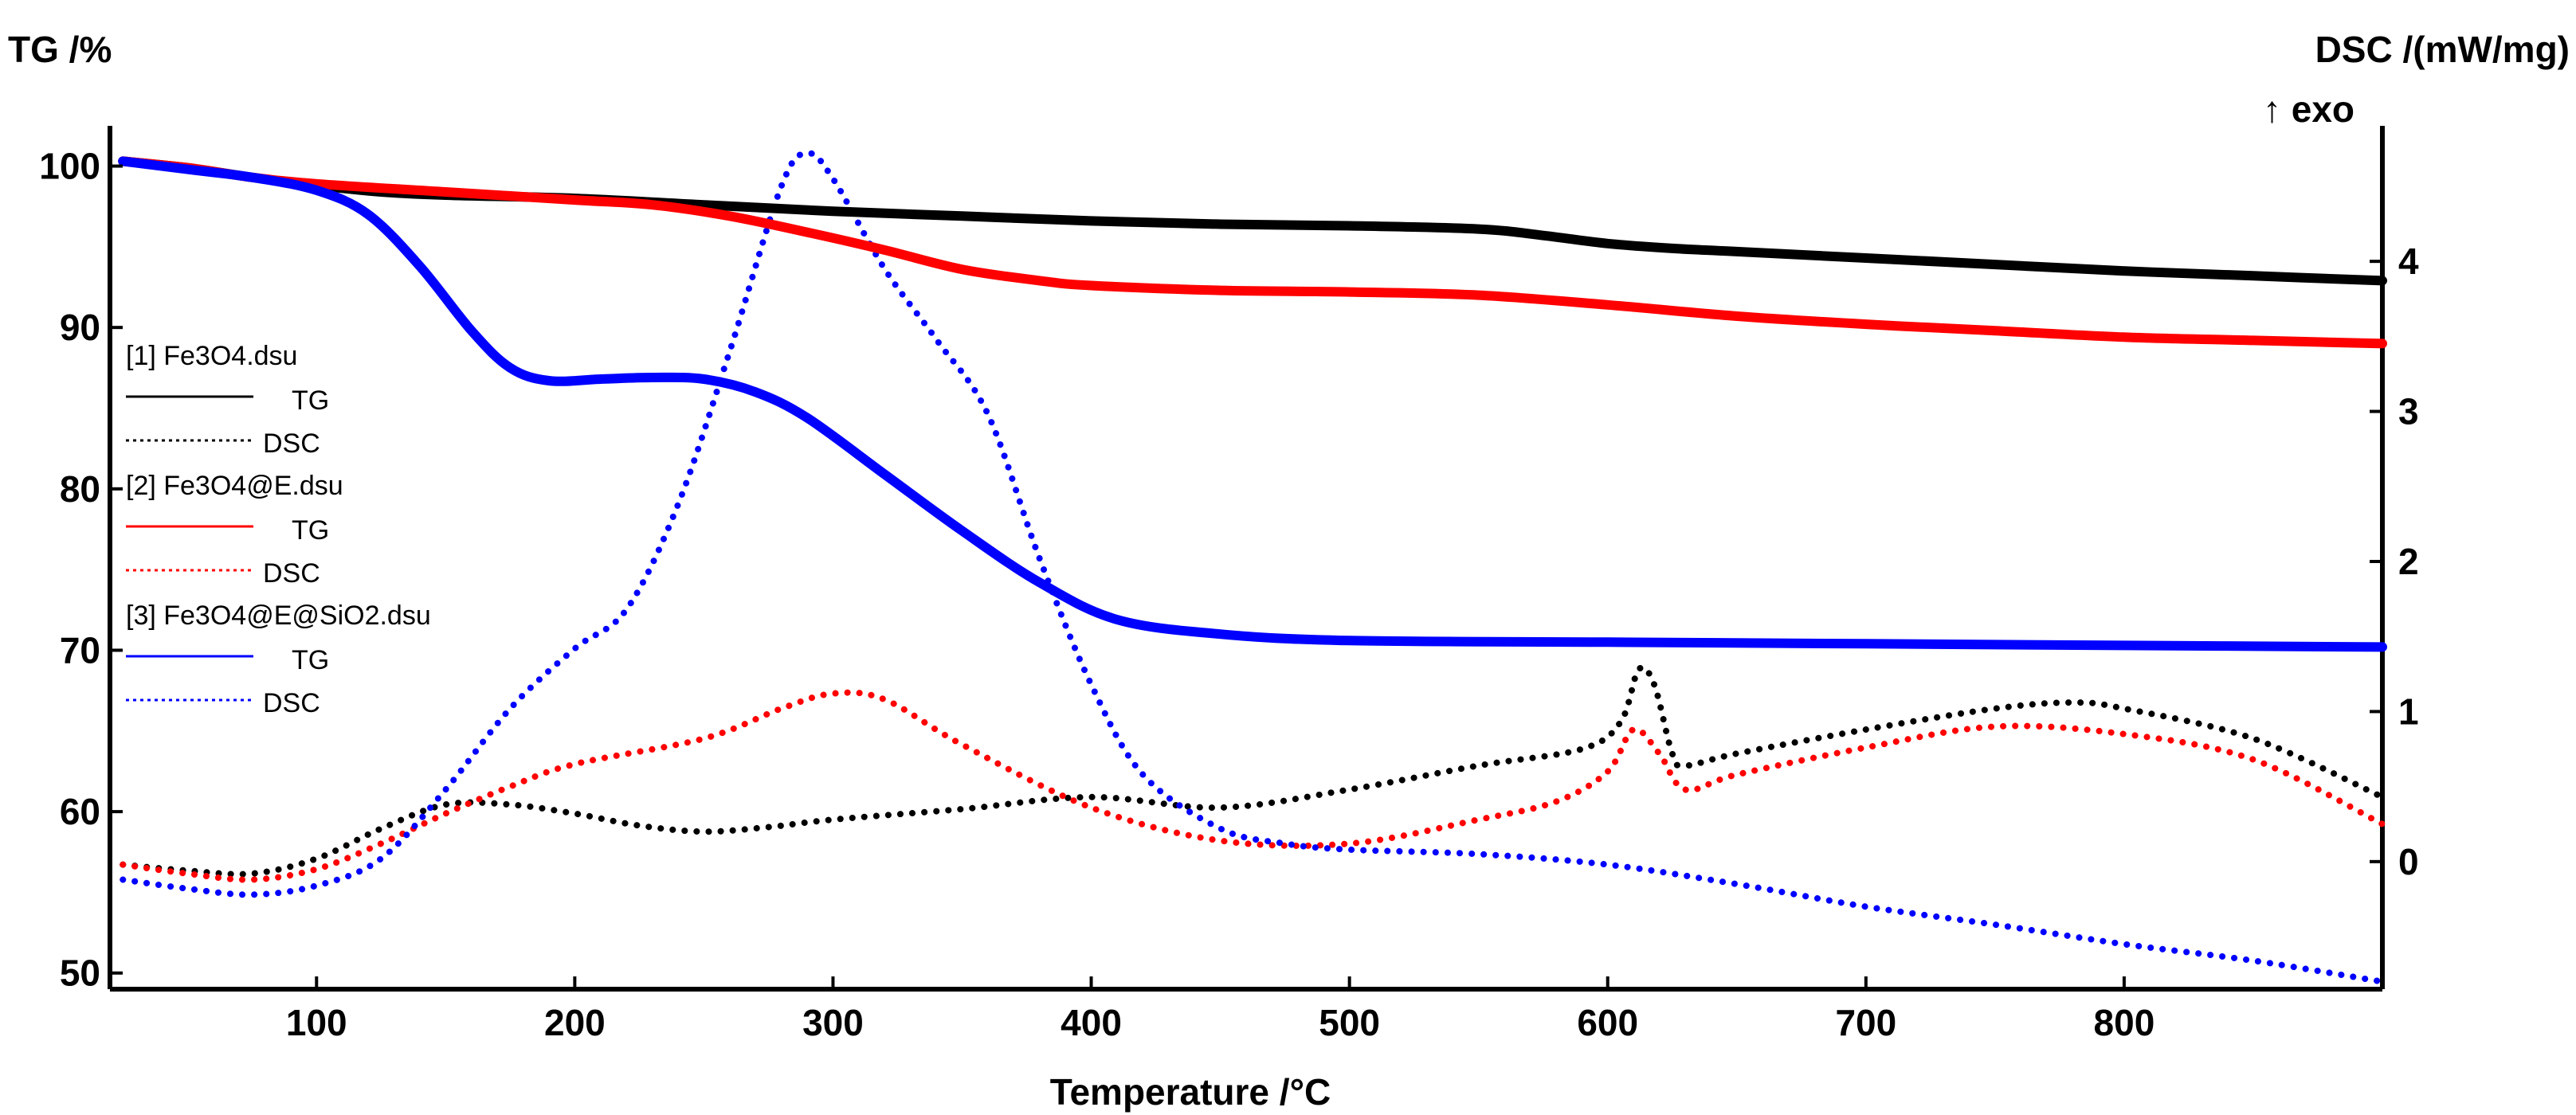 This screenshot has height=1115, width=2576. What do you see at coordinates (1190, 1092) in the screenshot?
I see `x-axis-title: Temperature /°C` at bounding box center [1190, 1092].